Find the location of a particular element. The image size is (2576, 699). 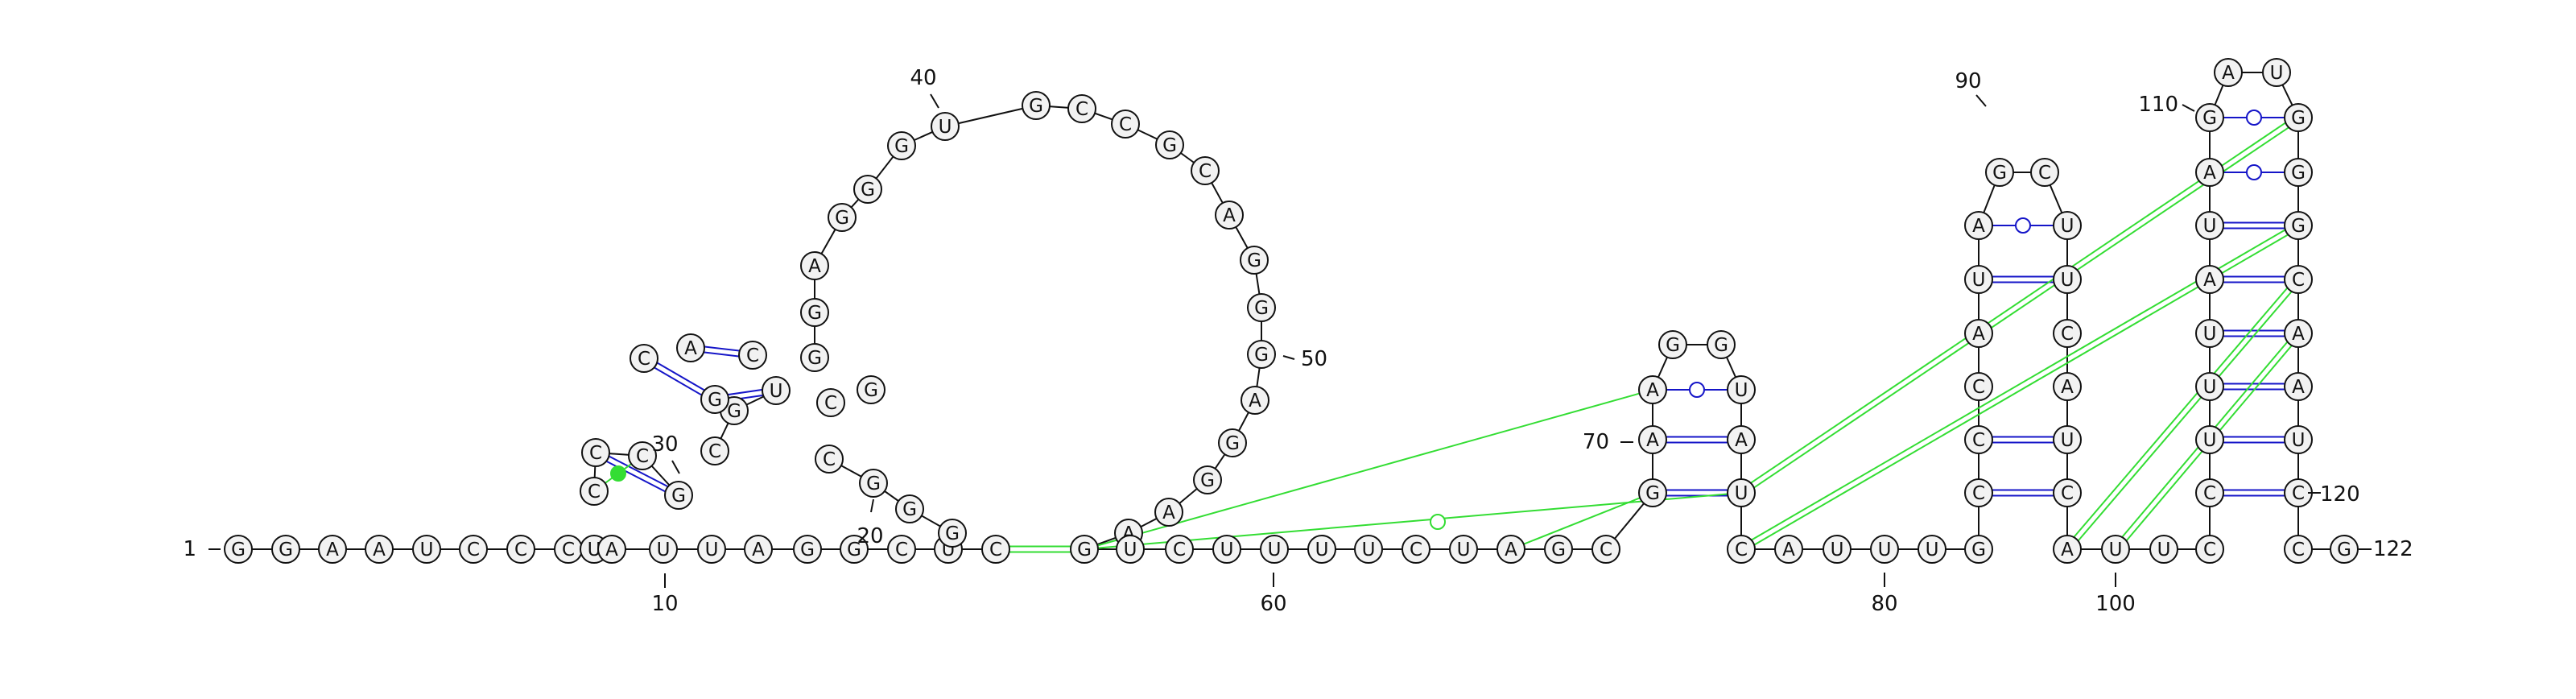

position-label: 120 is located at coordinates (2340, 494).